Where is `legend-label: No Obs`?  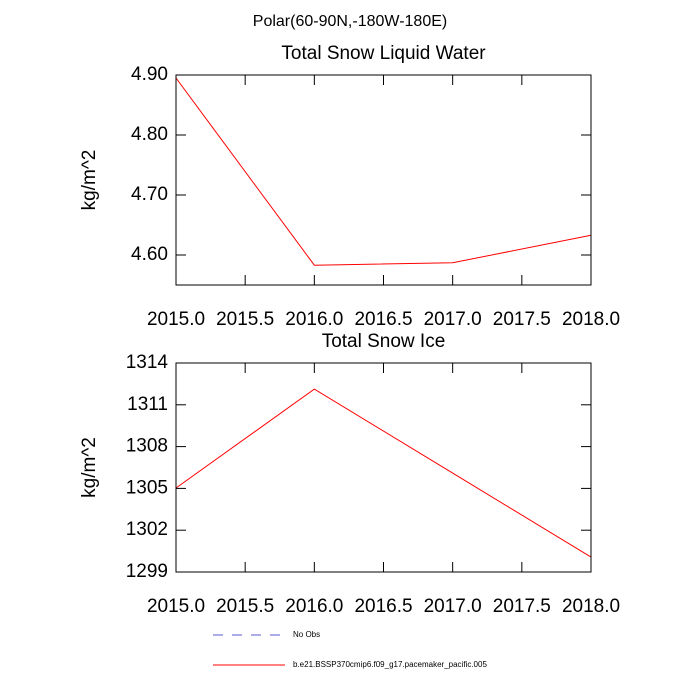
legend-label: No Obs is located at coordinates (306, 634).